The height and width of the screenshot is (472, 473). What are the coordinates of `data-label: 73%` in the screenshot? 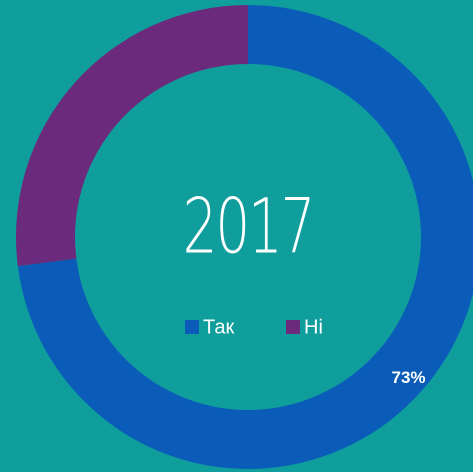 It's located at (409, 377).